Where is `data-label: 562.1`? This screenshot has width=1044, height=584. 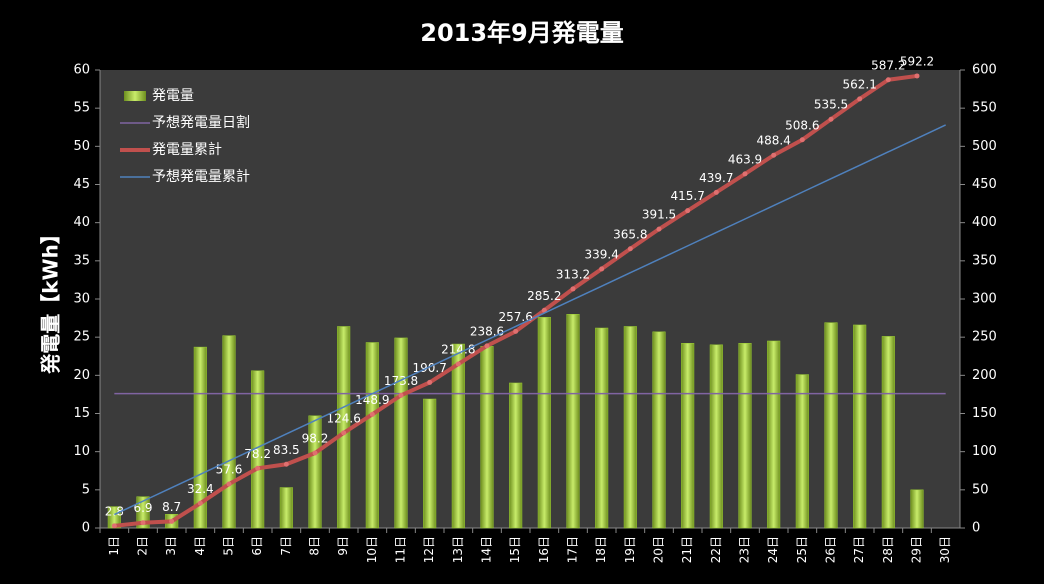 data-label: 562.1 is located at coordinates (859, 84).